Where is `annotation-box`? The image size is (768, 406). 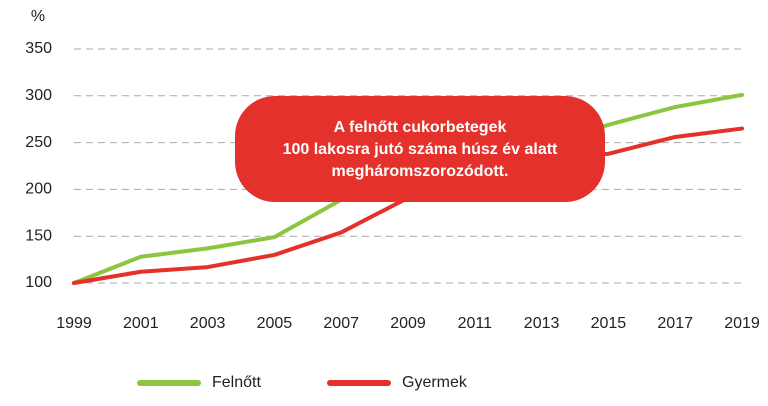
annotation-box is located at coordinates (420, 149).